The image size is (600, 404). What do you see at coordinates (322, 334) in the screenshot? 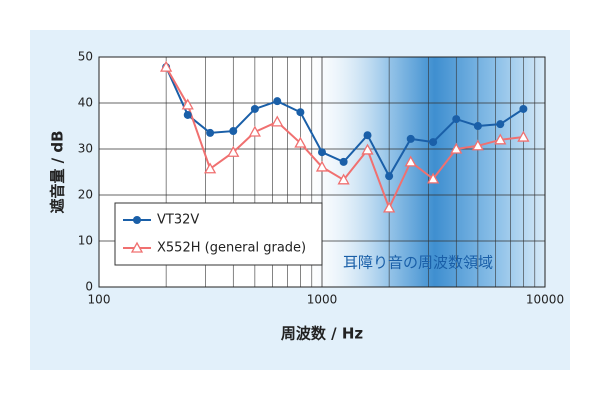
I see `x-axis-label: 周波数 / Hz` at bounding box center [322, 334].